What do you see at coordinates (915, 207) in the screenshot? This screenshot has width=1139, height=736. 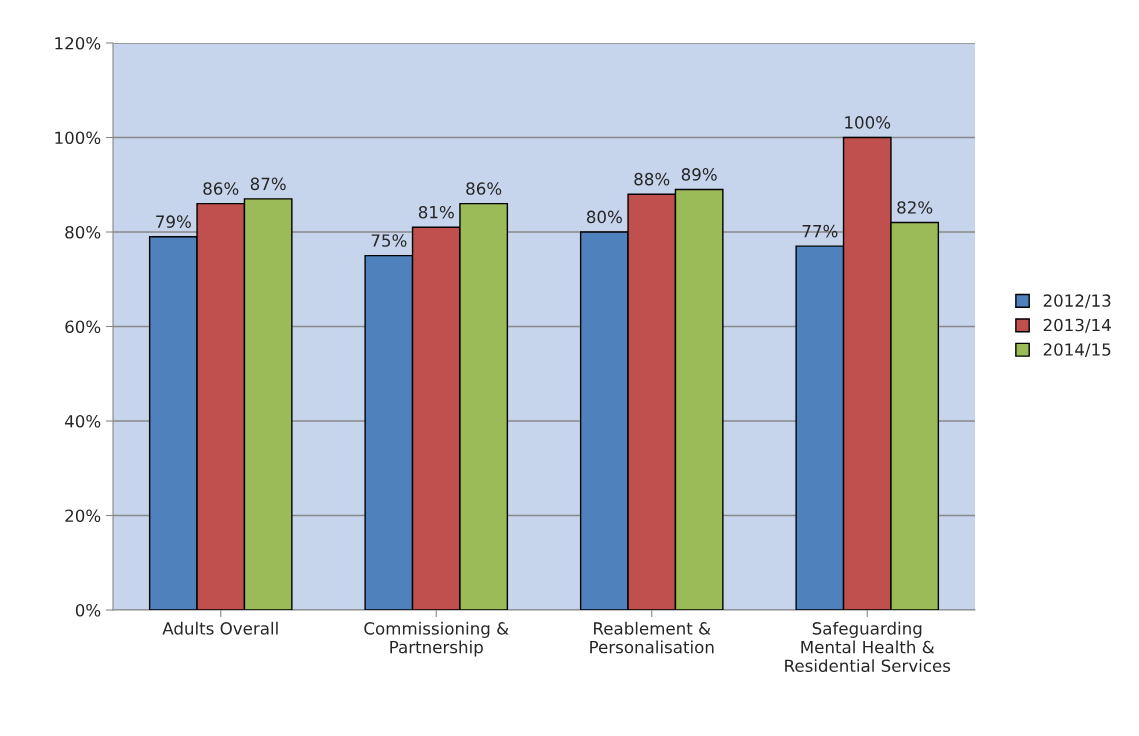 I see `data-label: 82%` at bounding box center [915, 207].